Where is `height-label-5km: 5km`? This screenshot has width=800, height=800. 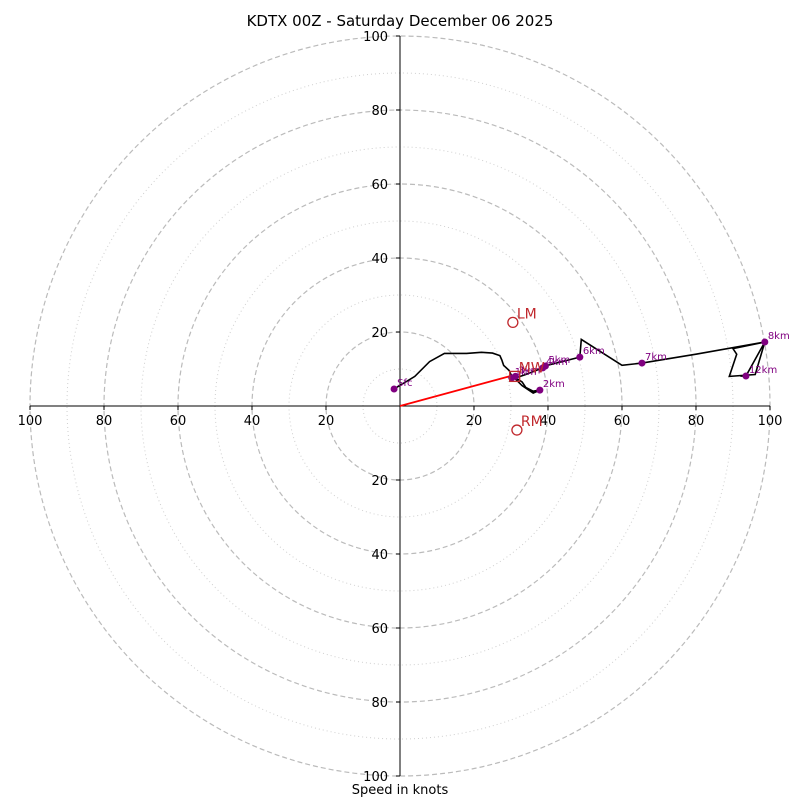
height-label-5km: 5km is located at coordinates (559, 360).